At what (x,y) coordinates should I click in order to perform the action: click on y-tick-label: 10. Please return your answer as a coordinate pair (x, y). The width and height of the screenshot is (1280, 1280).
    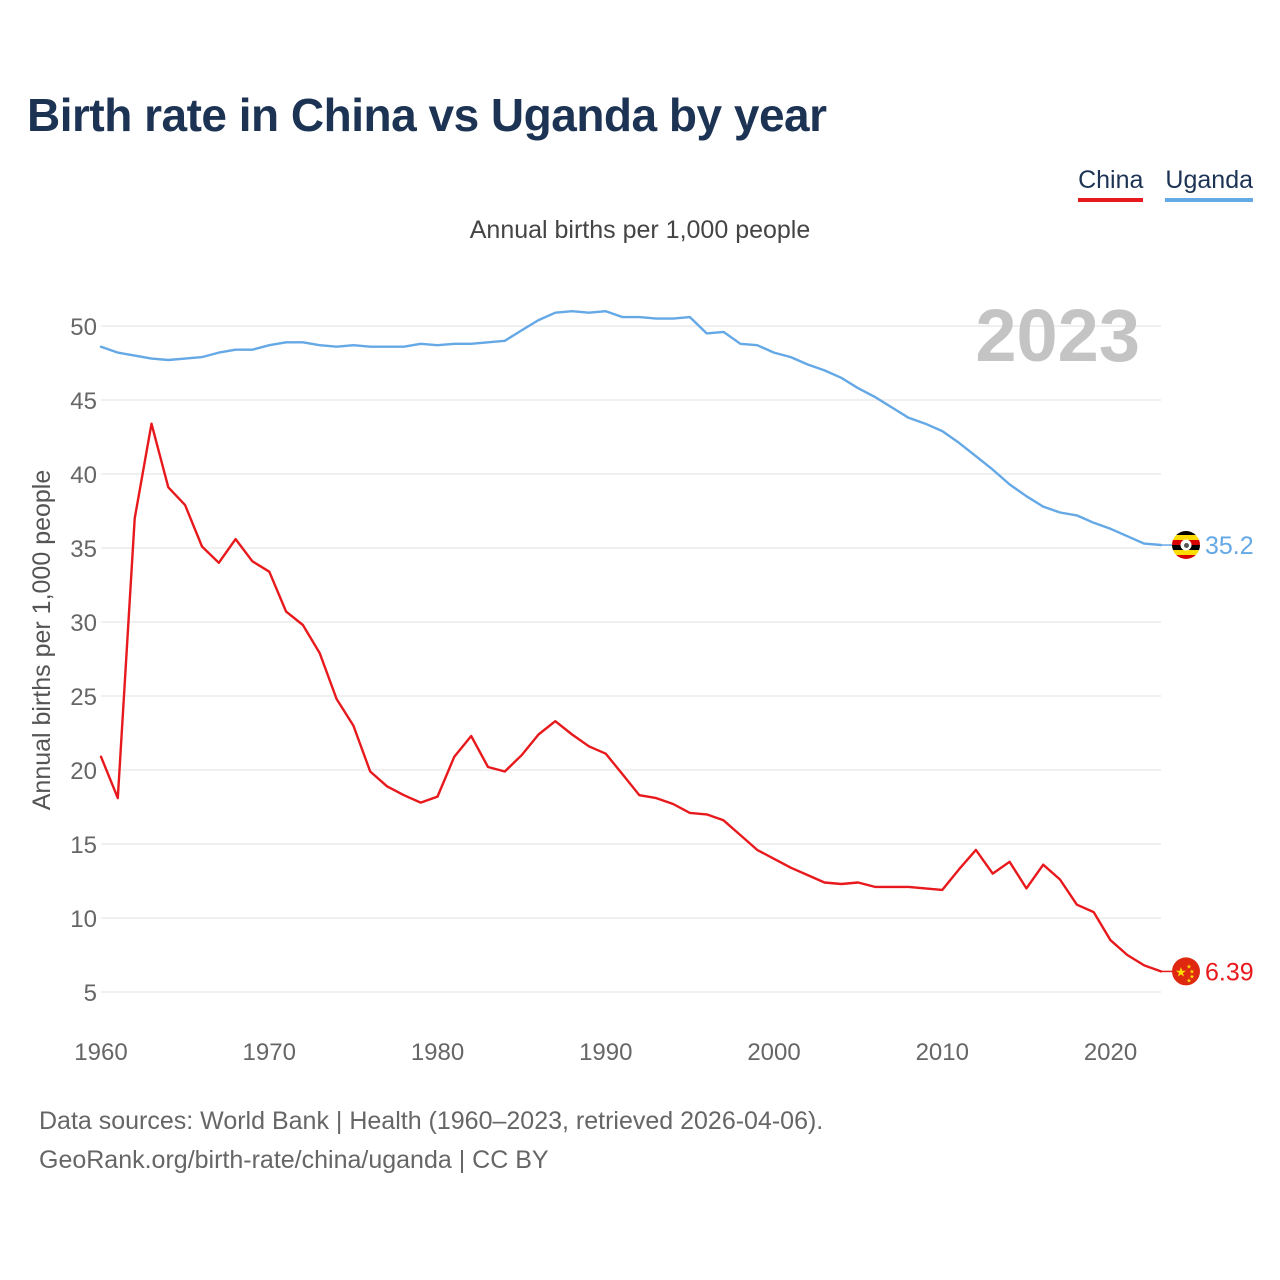
    Looking at the image, I should click on (83, 919).